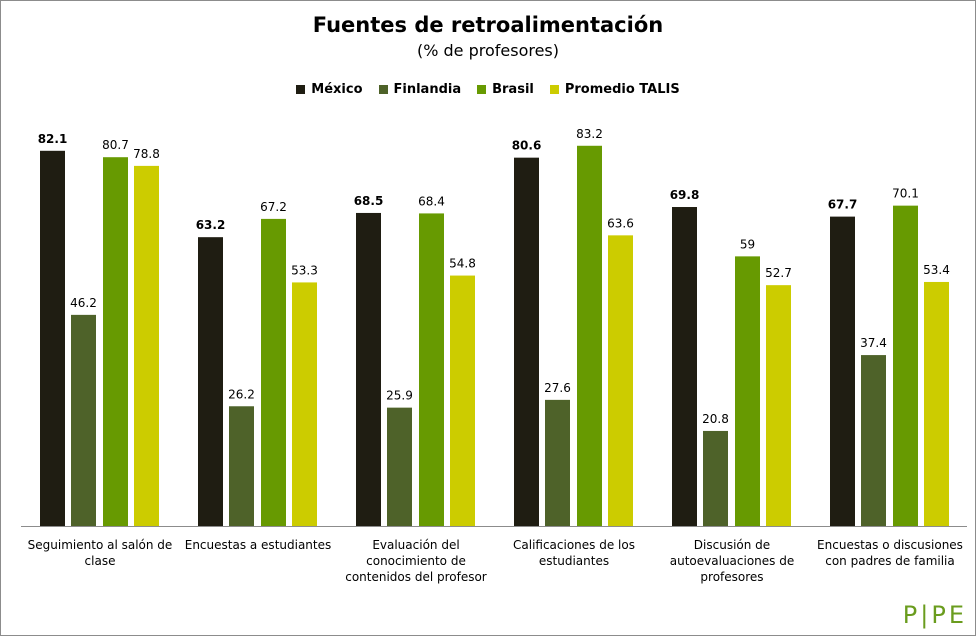 This screenshot has width=976, height=636. I want to click on data-label: 25.9, so click(399, 396).